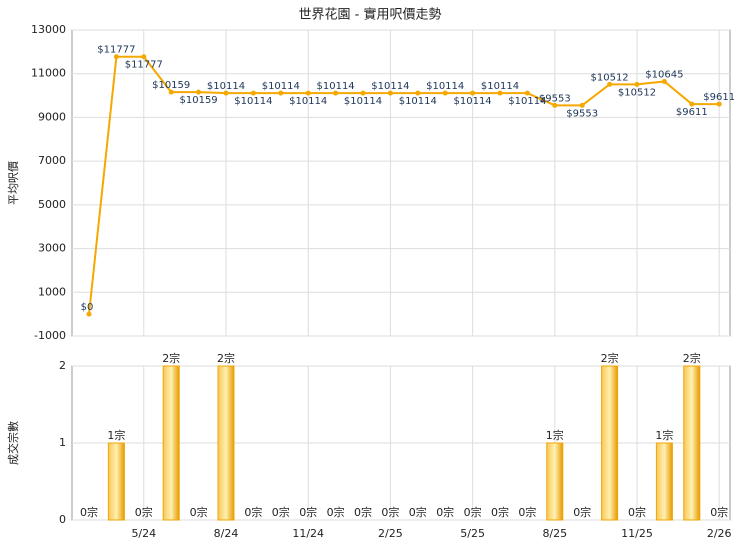 This screenshot has height=554, width=740. I want to click on y-tick-label: 7000, so click(52, 160).